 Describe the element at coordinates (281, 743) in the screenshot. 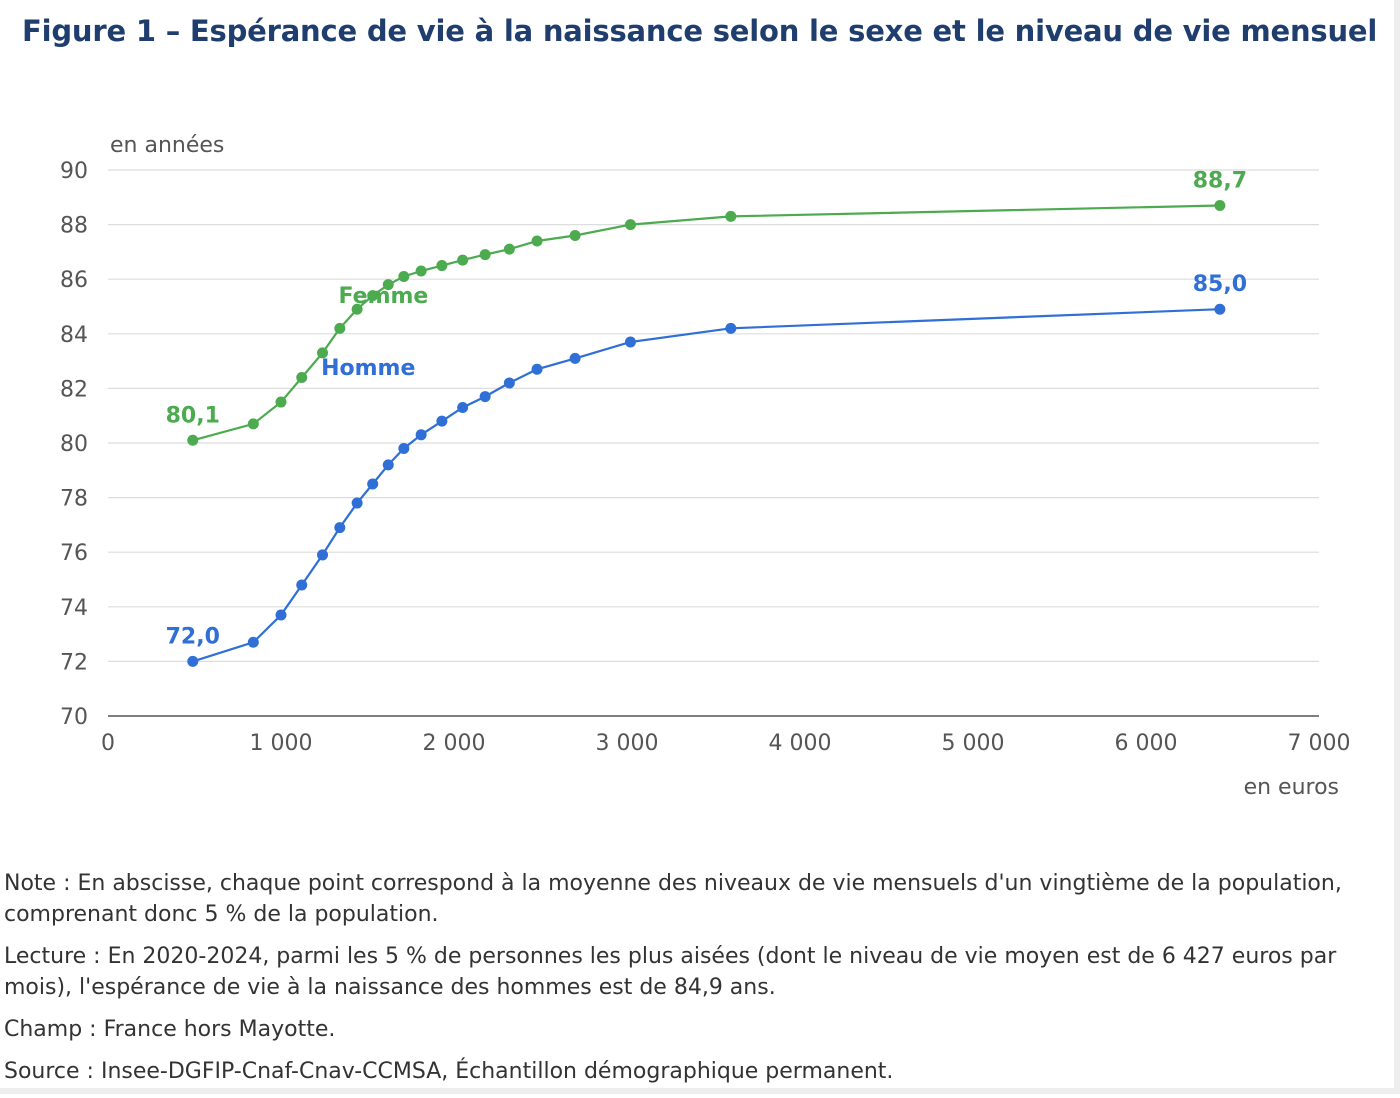

I see `x-tick-label: 1 000` at that location.